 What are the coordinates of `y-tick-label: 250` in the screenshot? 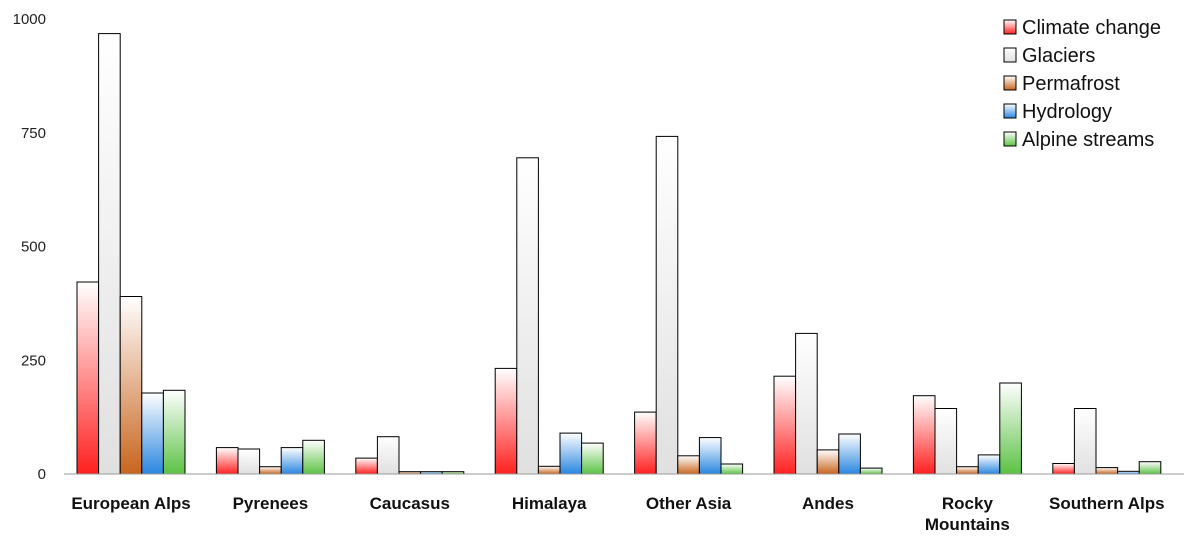 It's located at (33, 360).